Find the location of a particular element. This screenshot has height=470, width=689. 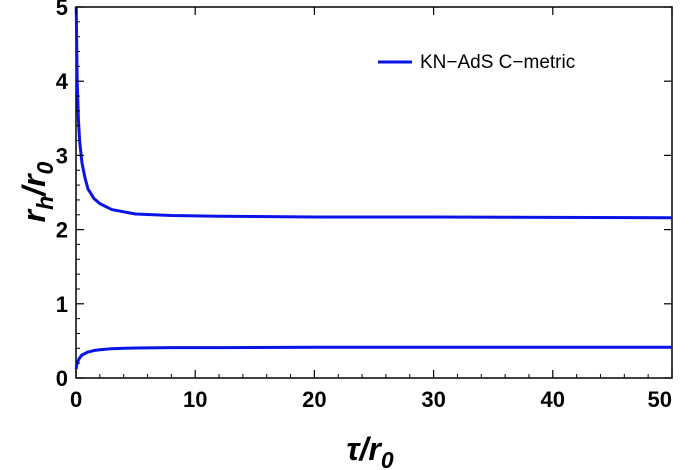

legend-label: KN−AdS C−metric is located at coordinates (497, 62).